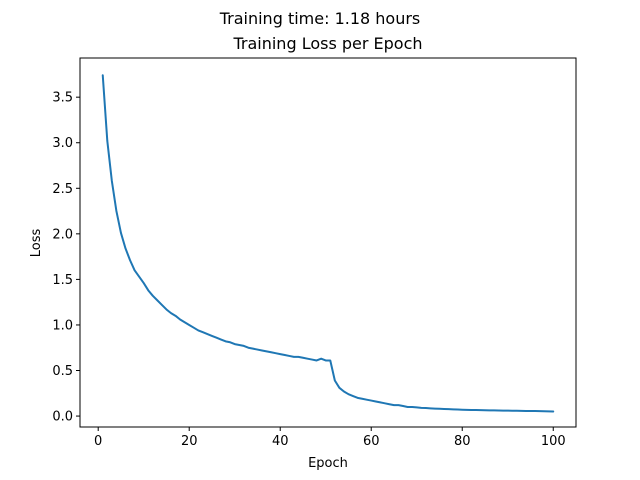 The height and width of the screenshot is (480, 640). What do you see at coordinates (62, 189) in the screenshot?
I see `y-tick-label: 2.5` at bounding box center [62, 189].